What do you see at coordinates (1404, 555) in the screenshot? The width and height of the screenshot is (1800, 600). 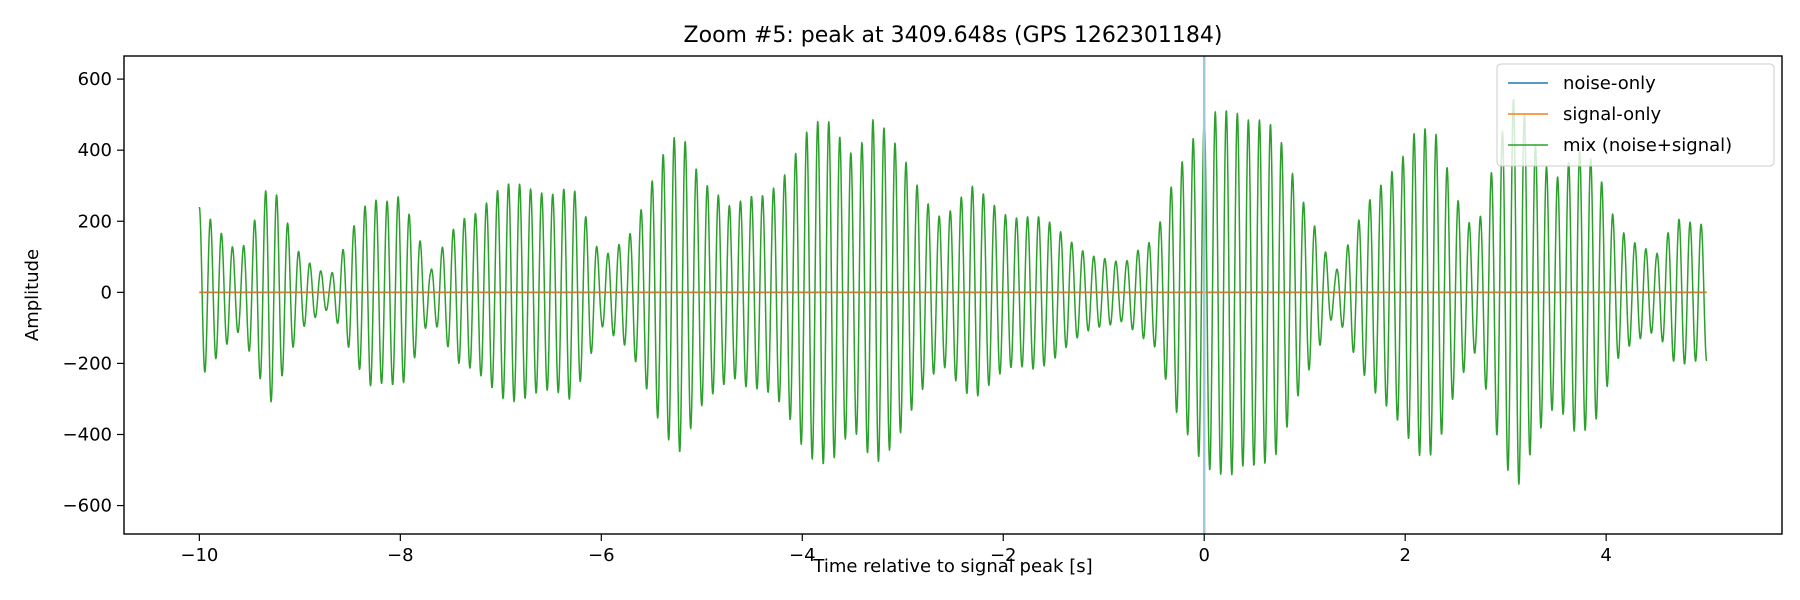 I see `x-tick-label: 2` at bounding box center [1404, 555].